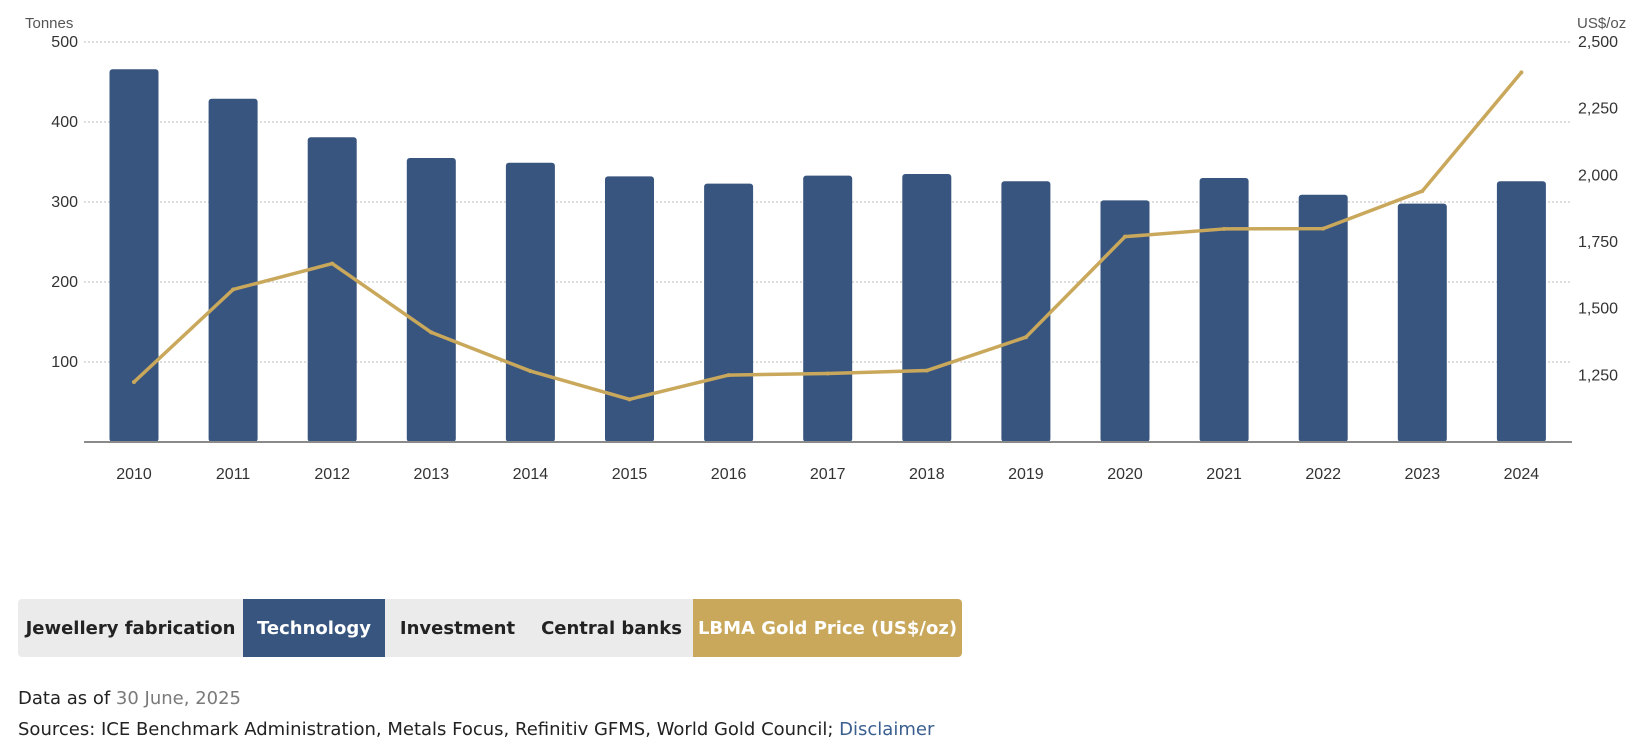 The height and width of the screenshot is (754, 1642). I want to click on y-left-tick-400: 400, so click(64, 122).